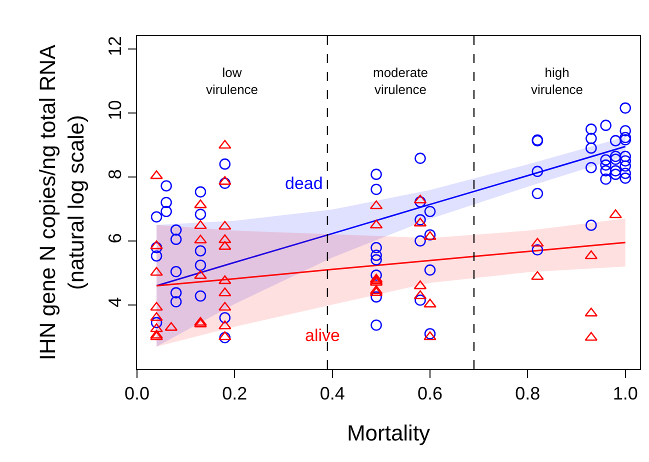 The width and height of the screenshot is (649, 462). What do you see at coordinates (62, 202) in the screenshot?
I see `y-axis-title: IHN gene N copies/ng total RNA (natural log scale)` at bounding box center [62, 202].